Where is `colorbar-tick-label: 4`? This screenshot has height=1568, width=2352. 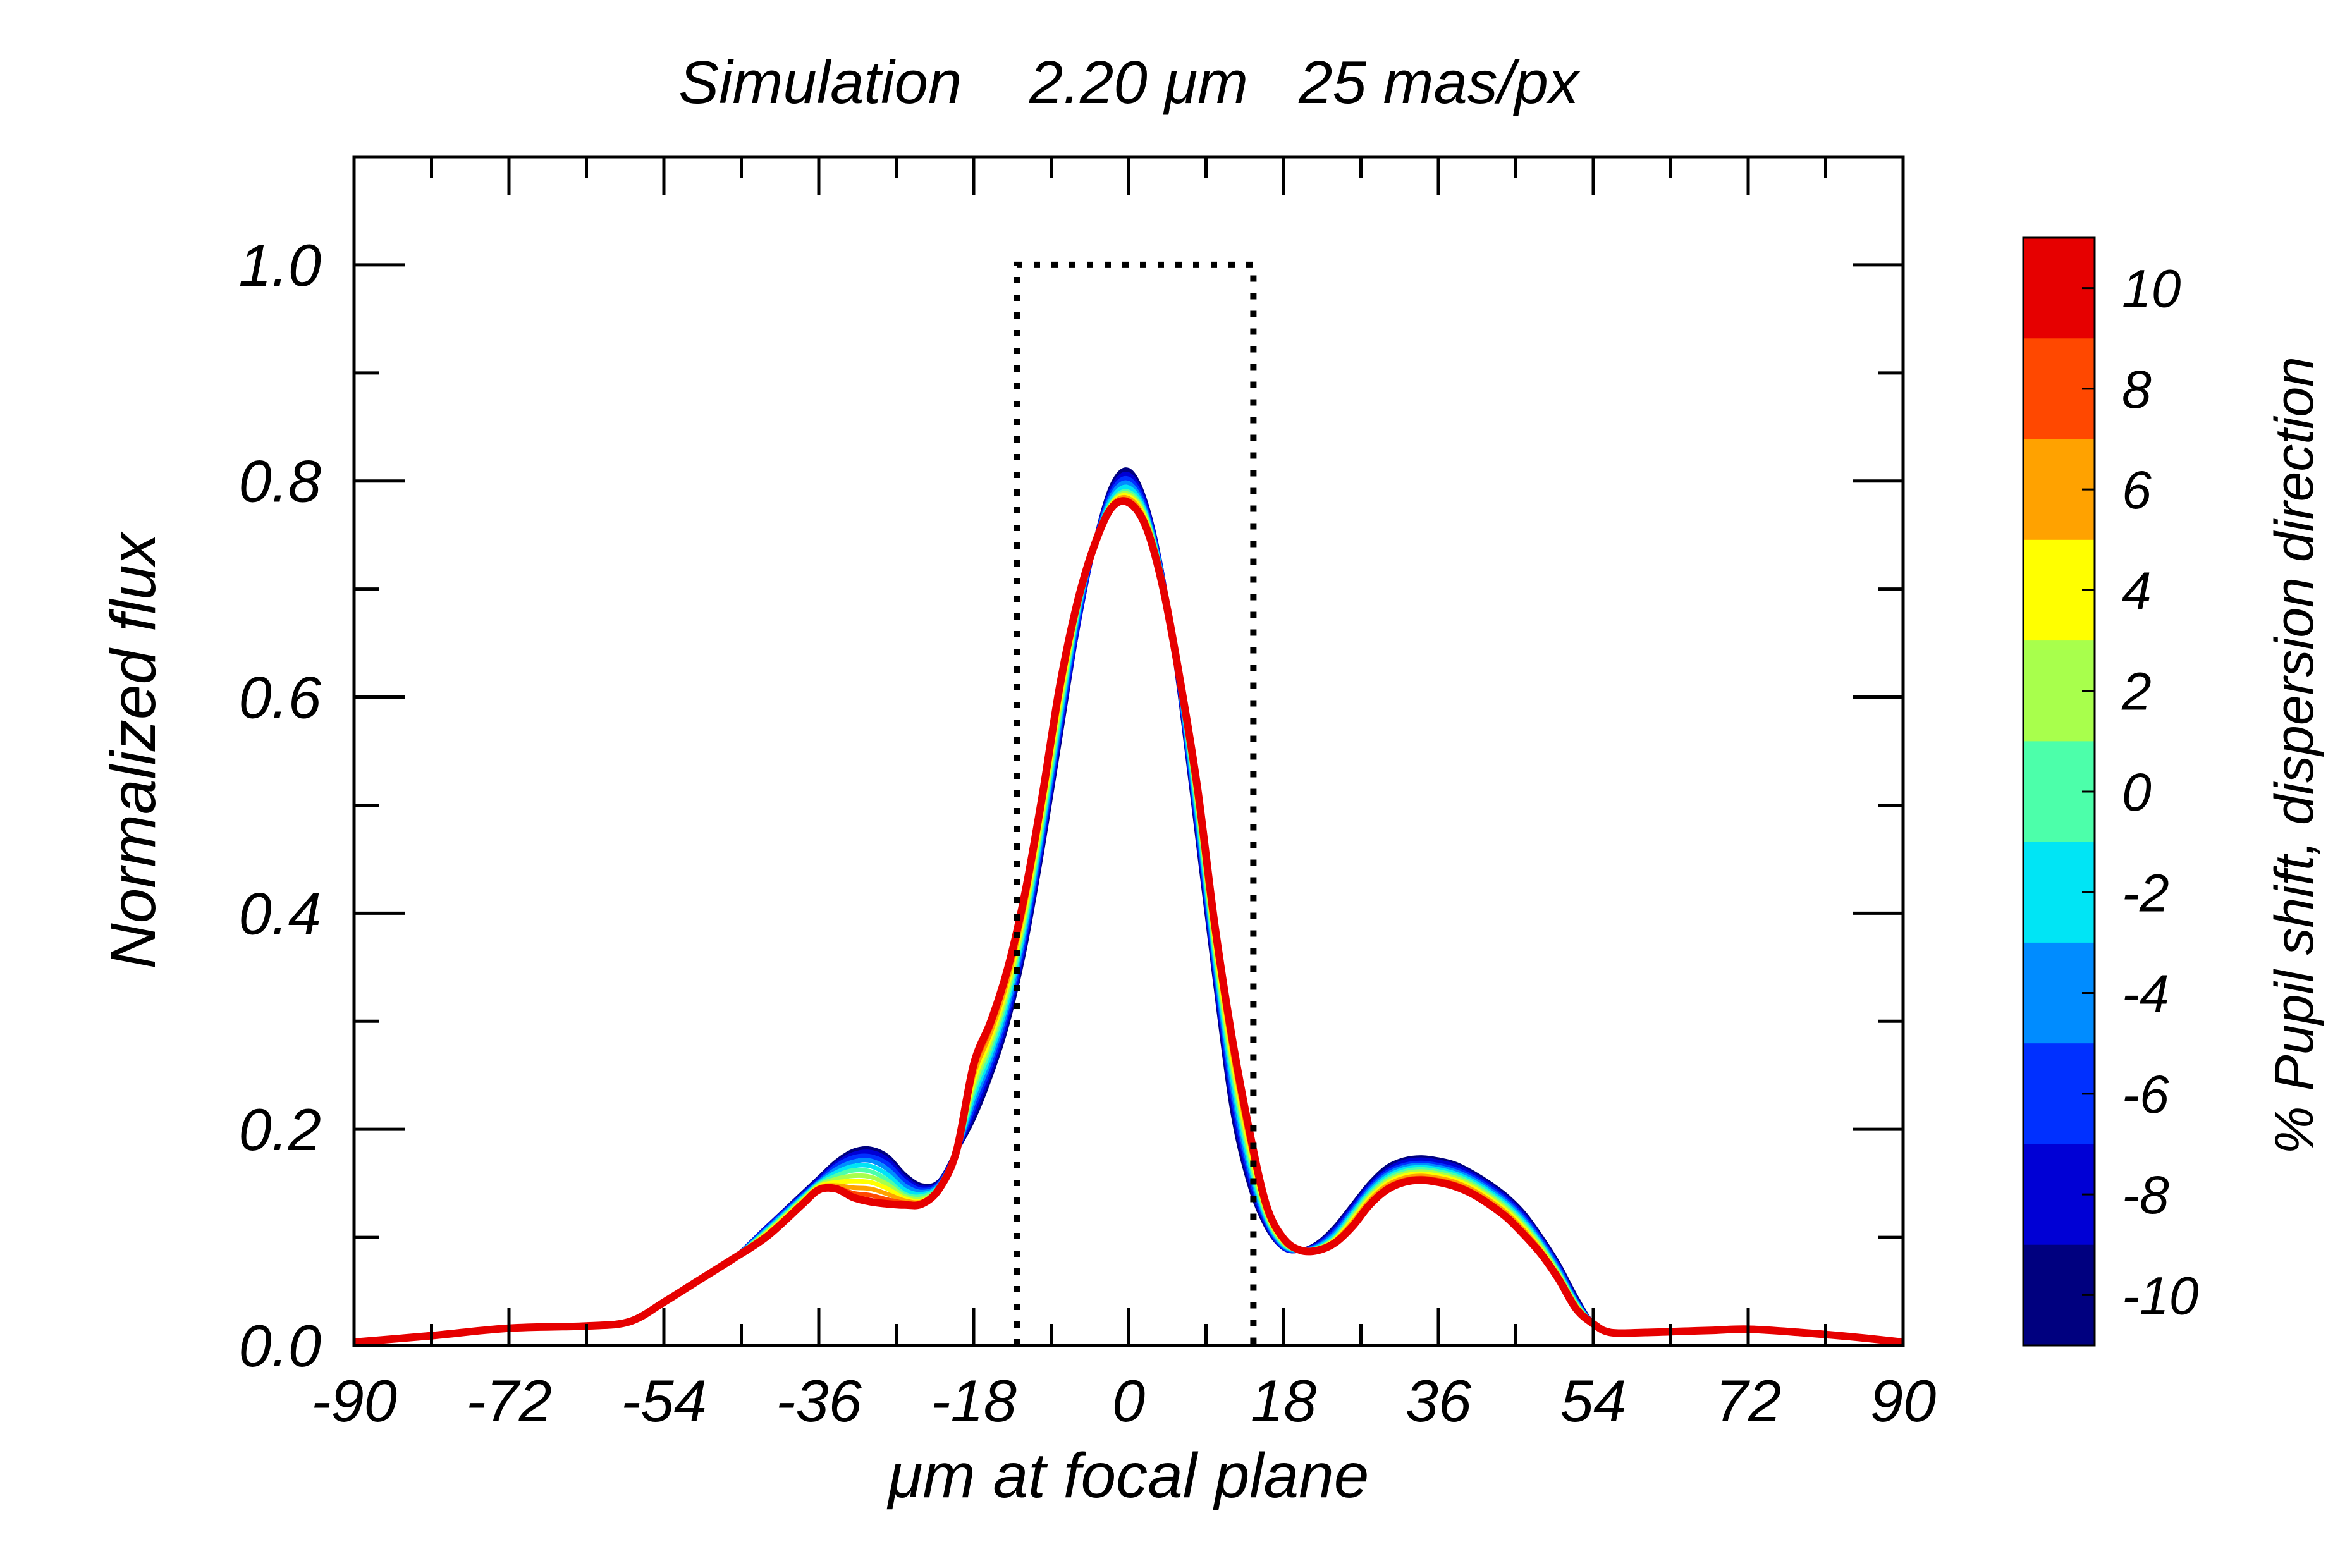 colorbar-tick-label: 4 is located at coordinates (2137, 590).